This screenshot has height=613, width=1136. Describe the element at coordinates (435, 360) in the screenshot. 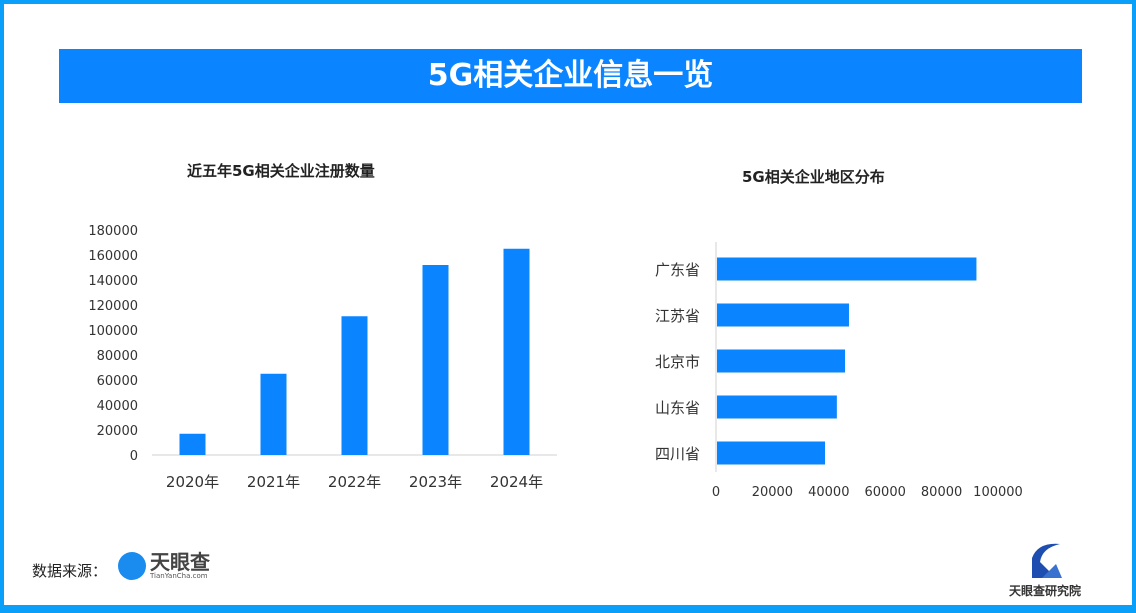

I see `bar-2023年` at that location.